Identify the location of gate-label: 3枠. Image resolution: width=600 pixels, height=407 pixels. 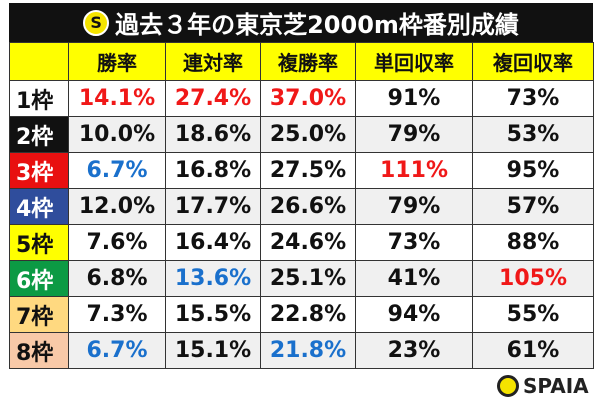
(39, 170).